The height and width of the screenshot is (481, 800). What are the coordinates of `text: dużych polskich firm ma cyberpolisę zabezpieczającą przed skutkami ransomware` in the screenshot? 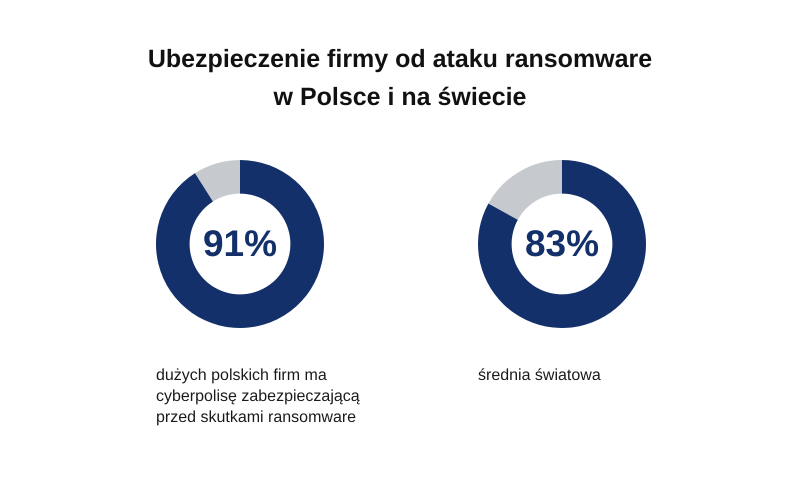 It's located at (258, 397).